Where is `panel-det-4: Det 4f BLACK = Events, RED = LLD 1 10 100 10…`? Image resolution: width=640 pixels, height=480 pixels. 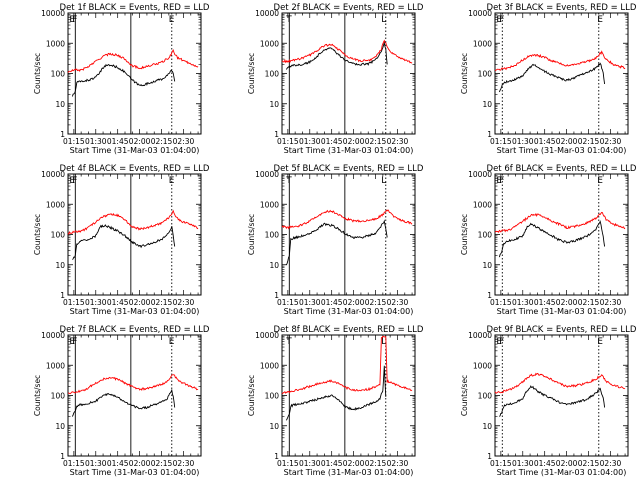
panel-det-4: Det 4f BLACK = Events, RED = LLD 1 10 100 10… is located at coordinates (121, 240).